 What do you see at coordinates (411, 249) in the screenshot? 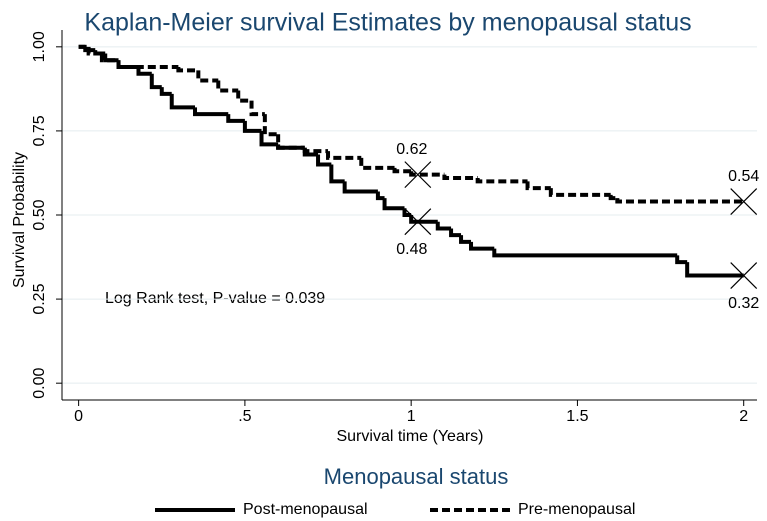
I see `data-label: 0.48` at bounding box center [411, 249].